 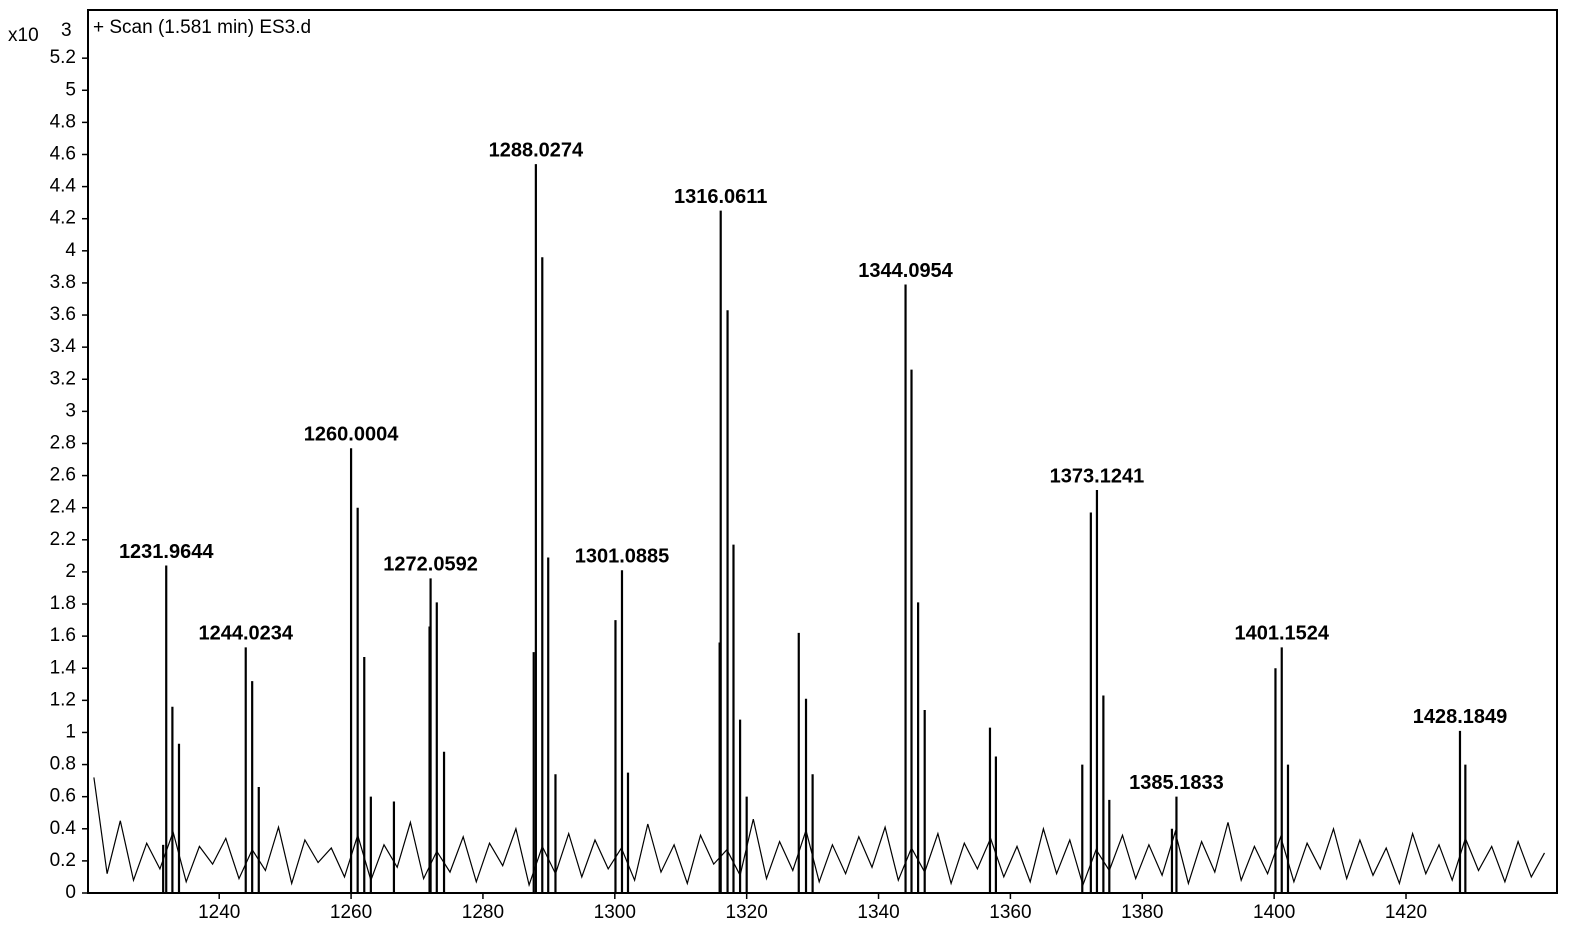 I want to click on y-tick-label: 1.6, so click(x=63, y=635).